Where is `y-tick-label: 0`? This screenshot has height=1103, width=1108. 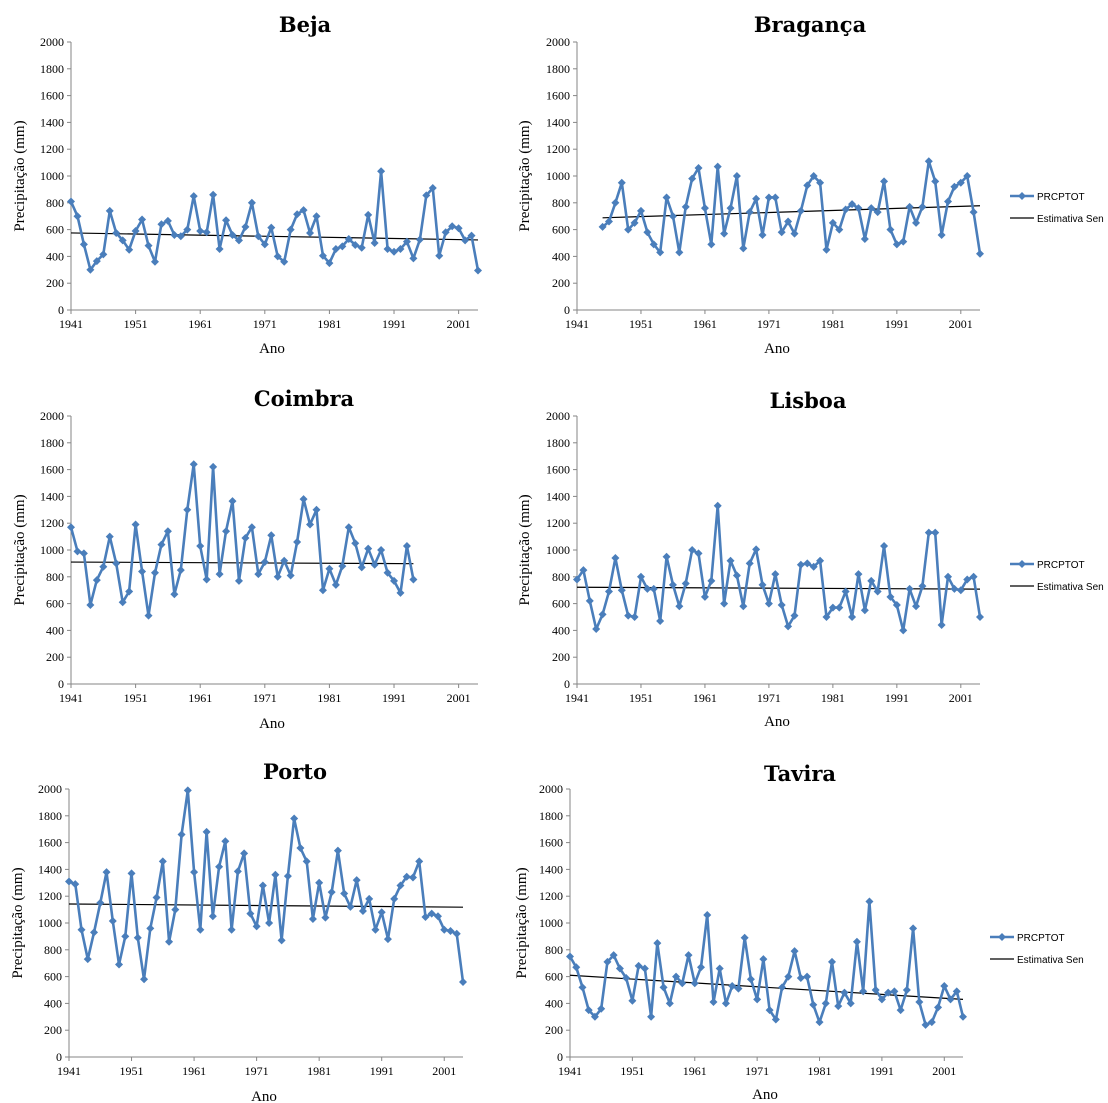 y-tick-label: 0 is located at coordinates (61, 310).